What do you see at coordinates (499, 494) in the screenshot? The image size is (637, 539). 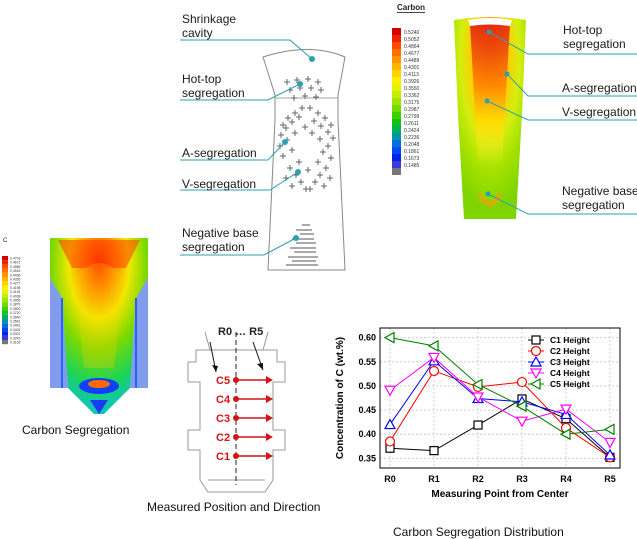 I see `x-axis-label: Measuring Point from Center` at bounding box center [499, 494].